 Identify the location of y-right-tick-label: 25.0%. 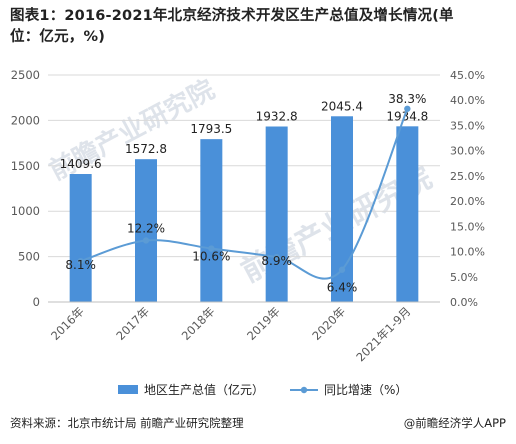
(467, 176).